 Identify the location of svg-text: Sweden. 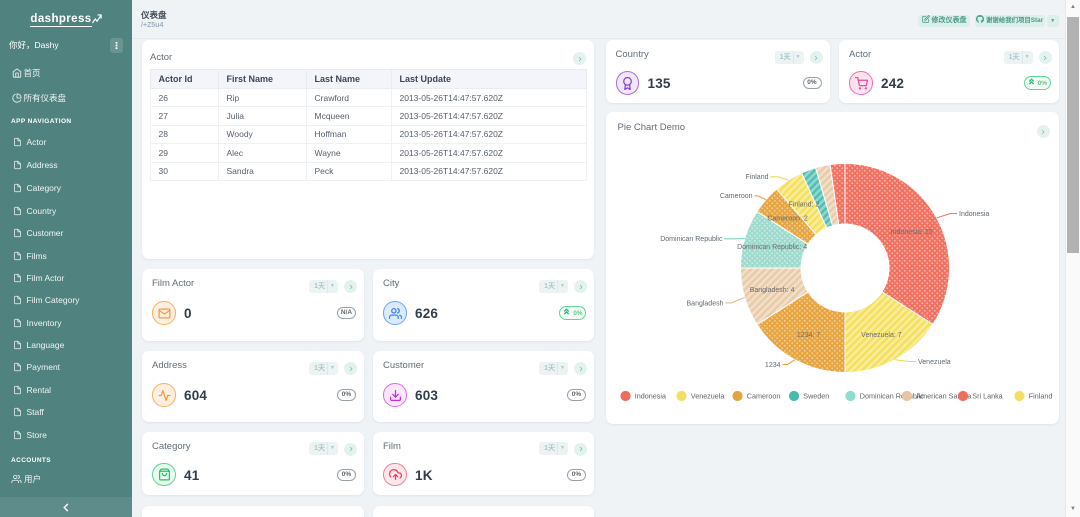
(816, 396).